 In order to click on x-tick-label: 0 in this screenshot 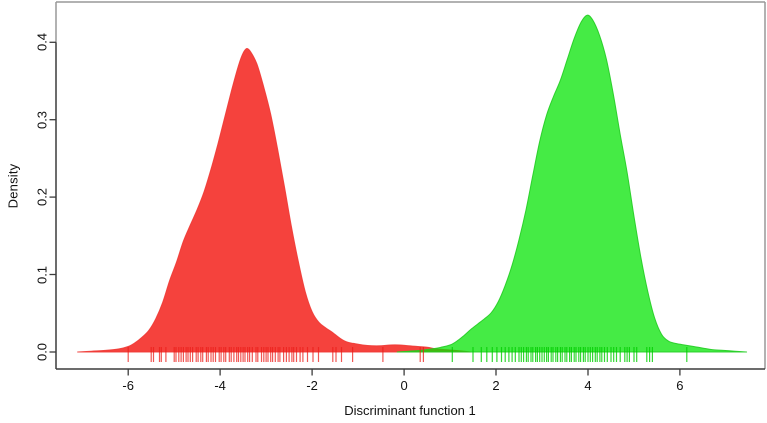, I will do `click(404, 385)`.